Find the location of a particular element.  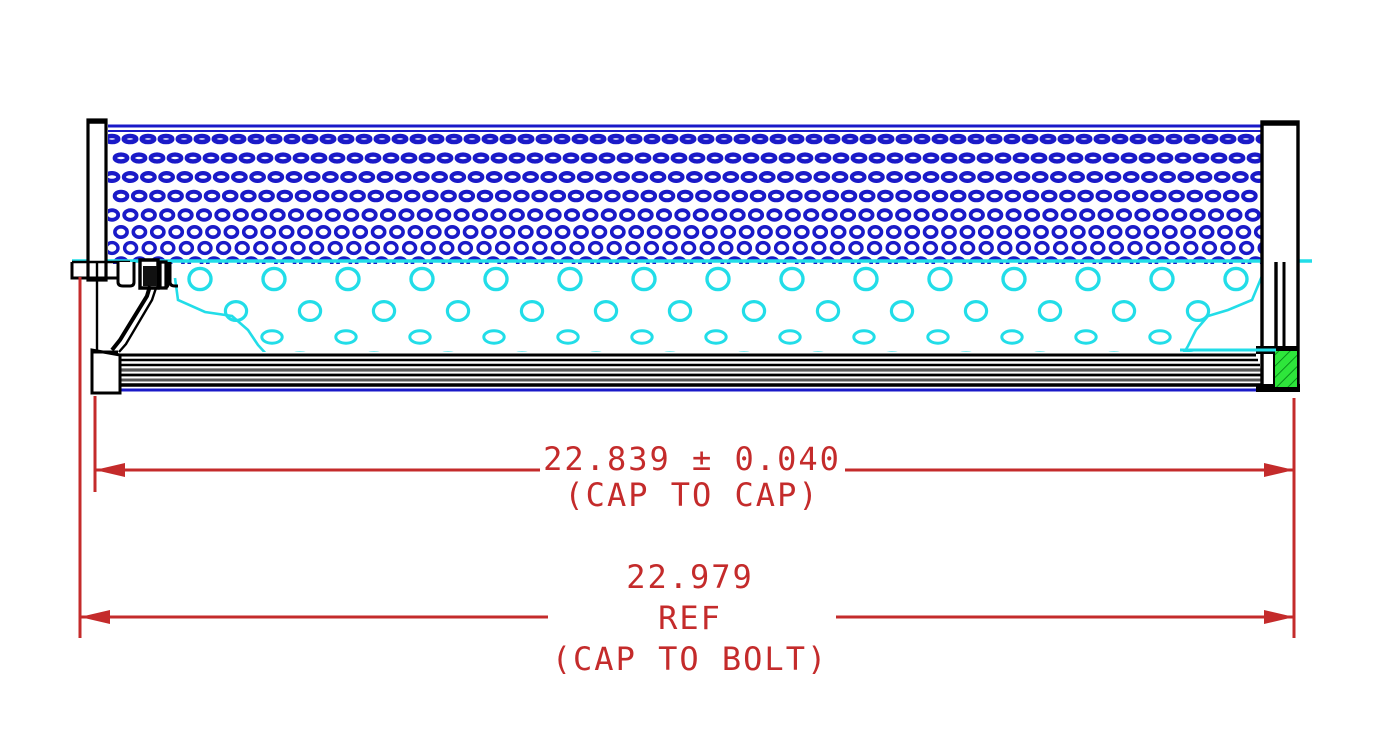

seal-gasket is located at coordinates (1286, 369).